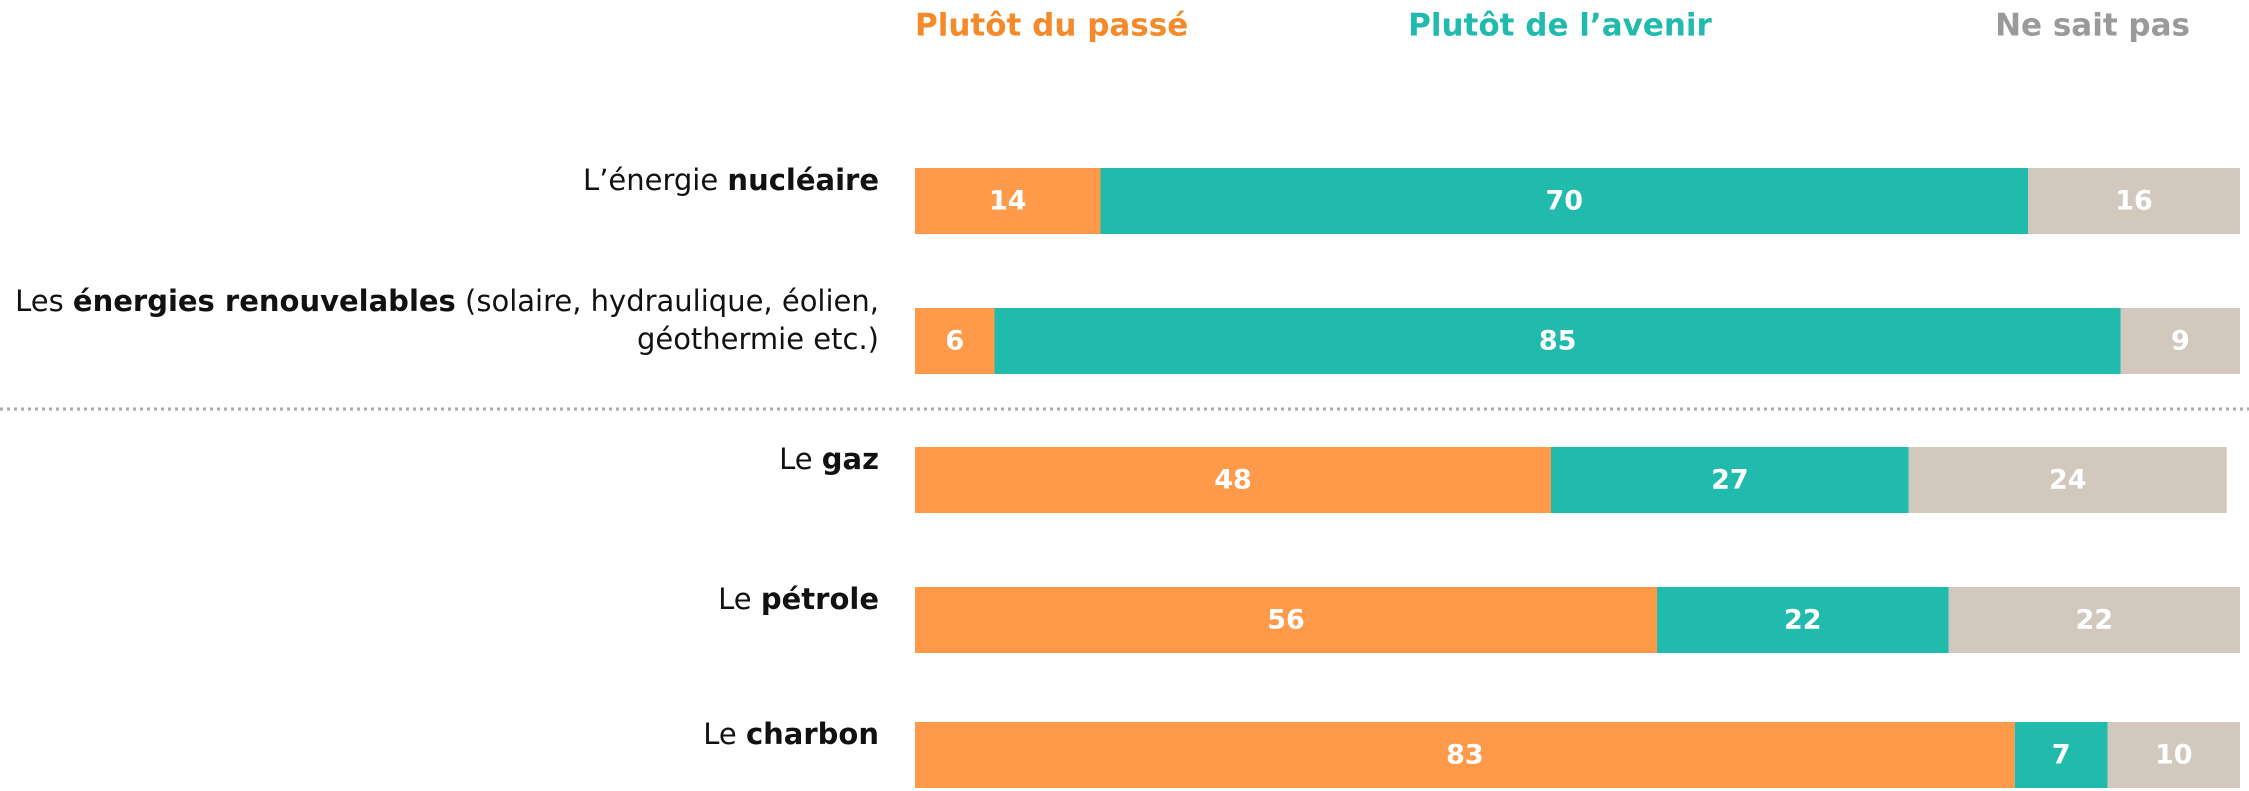 This screenshot has width=2249, height=791. I want to click on category-label: géothermie etc.), so click(758, 339).